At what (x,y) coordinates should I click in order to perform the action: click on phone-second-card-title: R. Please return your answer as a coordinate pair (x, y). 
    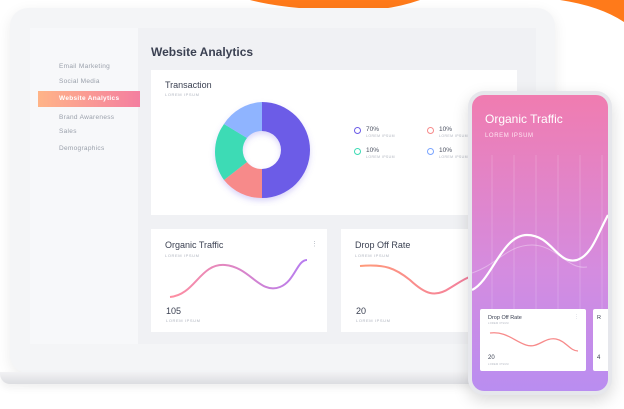
    Looking at the image, I should click on (599, 318).